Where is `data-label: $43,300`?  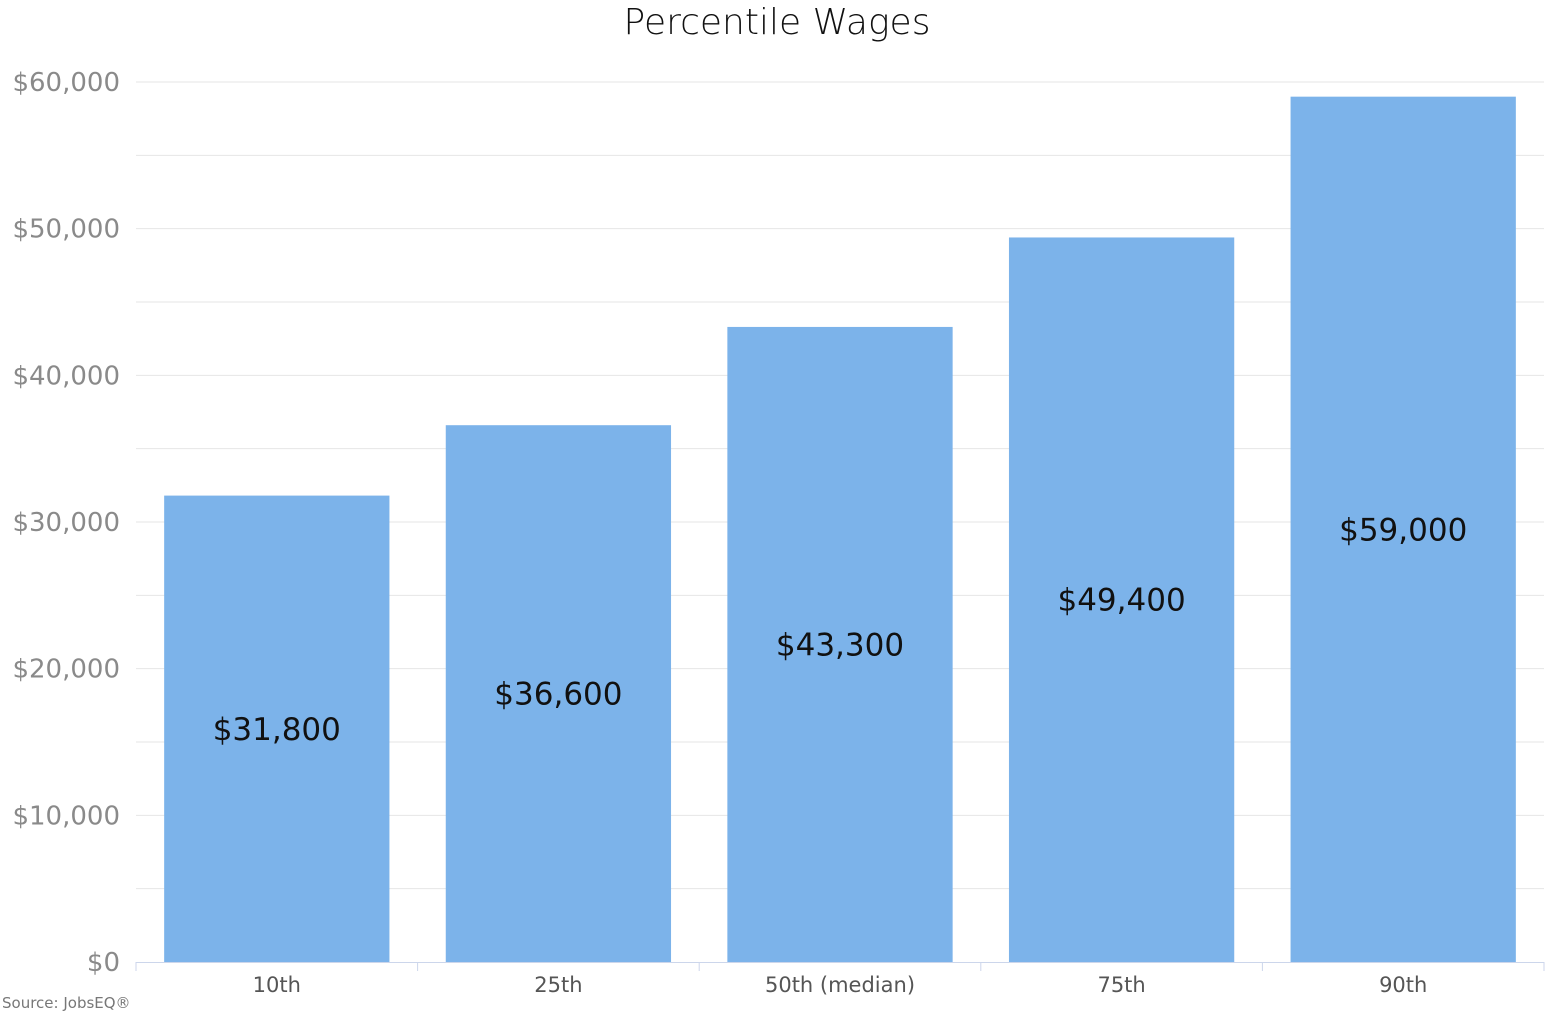 data-label: $43,300 is located at coordinates (840, 645).